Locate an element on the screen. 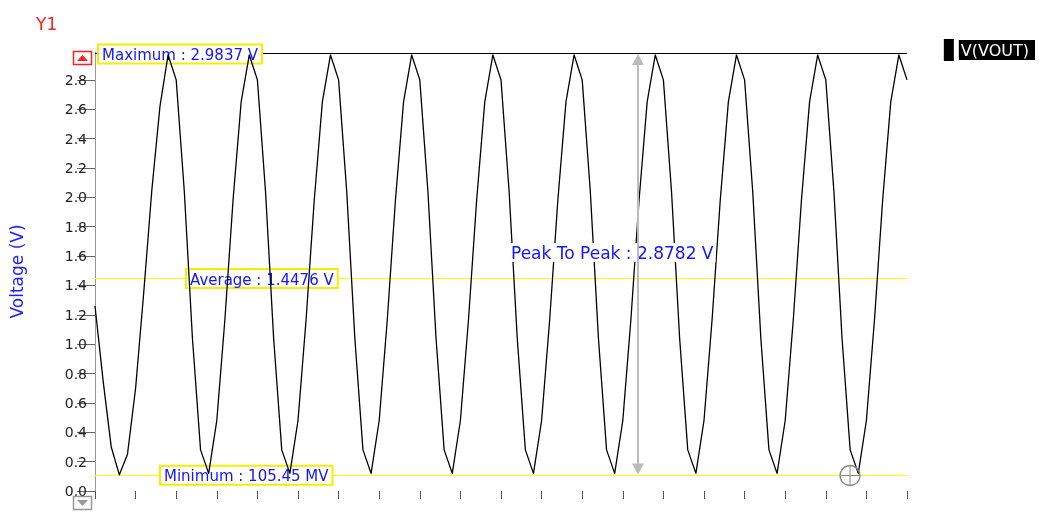 Image resolution: width=1044 pixels, height=516 pixels. y-tick-label: 0.6 is located at coordinates (76, 402).